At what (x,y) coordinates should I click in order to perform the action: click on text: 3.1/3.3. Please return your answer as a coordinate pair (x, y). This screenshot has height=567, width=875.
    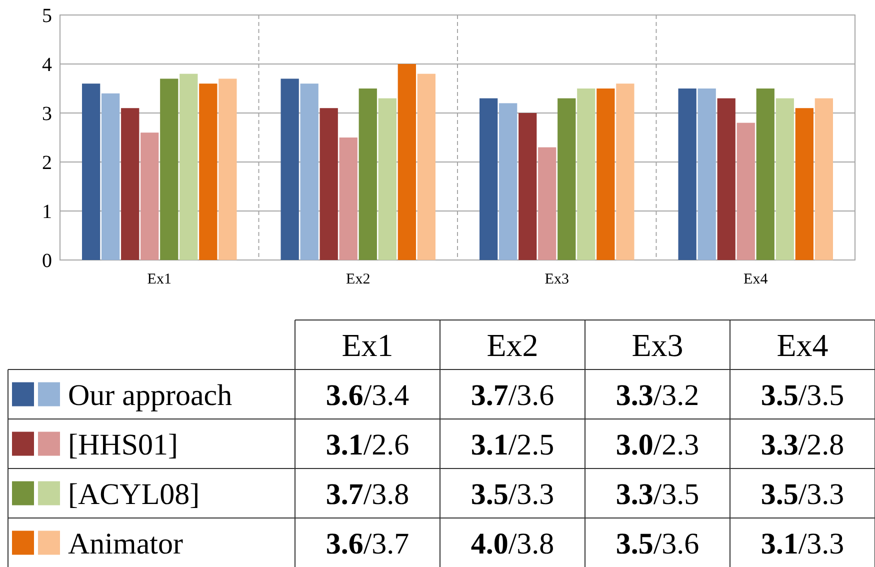
    Looking at the image, I should click on (802, 543).